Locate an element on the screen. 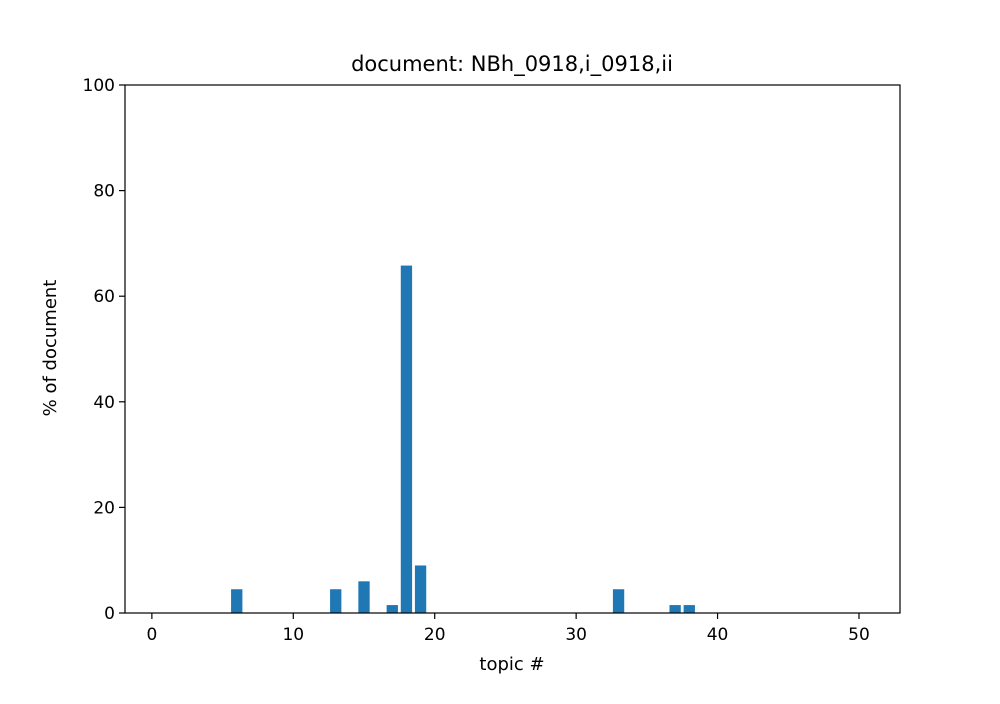 This screenshot has height=704, width=1000. x-tick-label: 20 is located at coordinates (435, 635).